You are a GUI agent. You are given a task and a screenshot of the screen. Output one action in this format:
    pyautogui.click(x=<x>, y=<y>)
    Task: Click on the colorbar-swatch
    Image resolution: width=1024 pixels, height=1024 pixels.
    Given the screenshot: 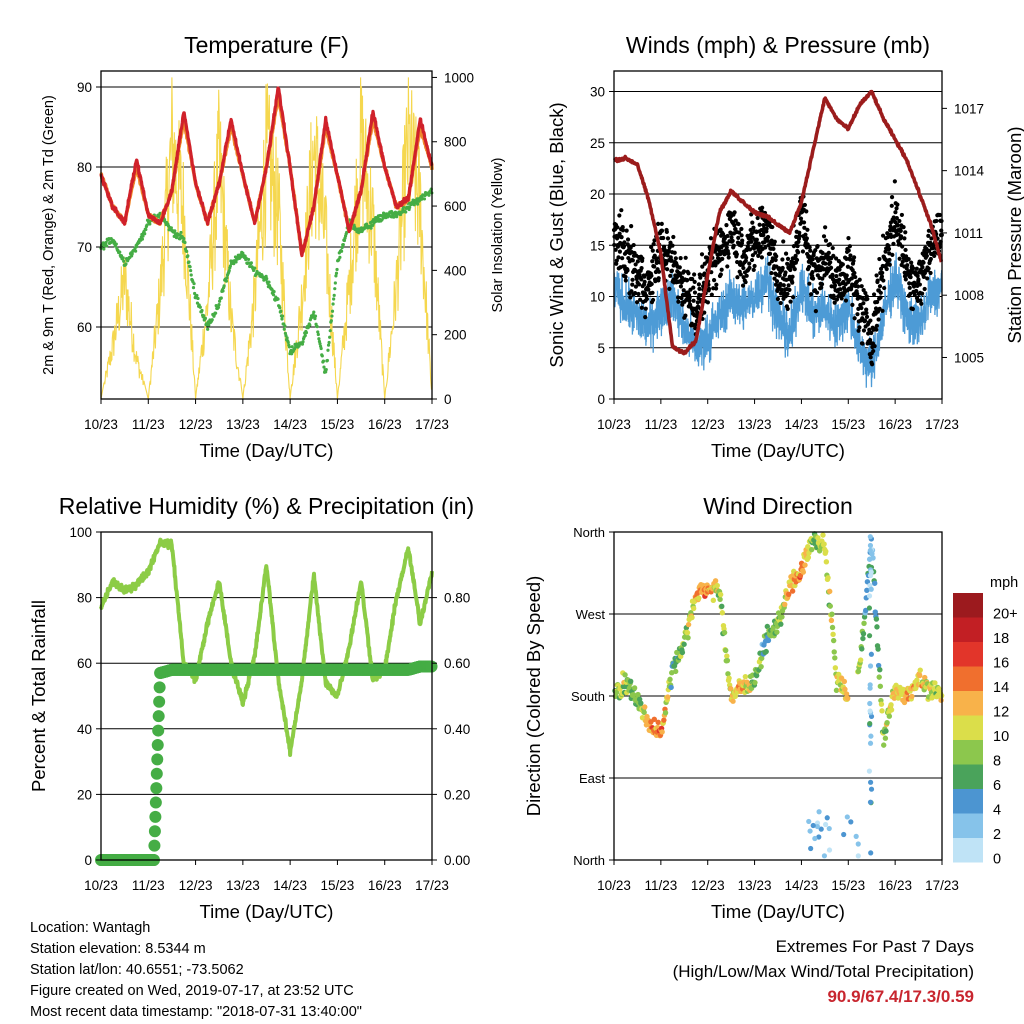 What is the action you would take?
    pyautogui.click(x=968, y=678)
    